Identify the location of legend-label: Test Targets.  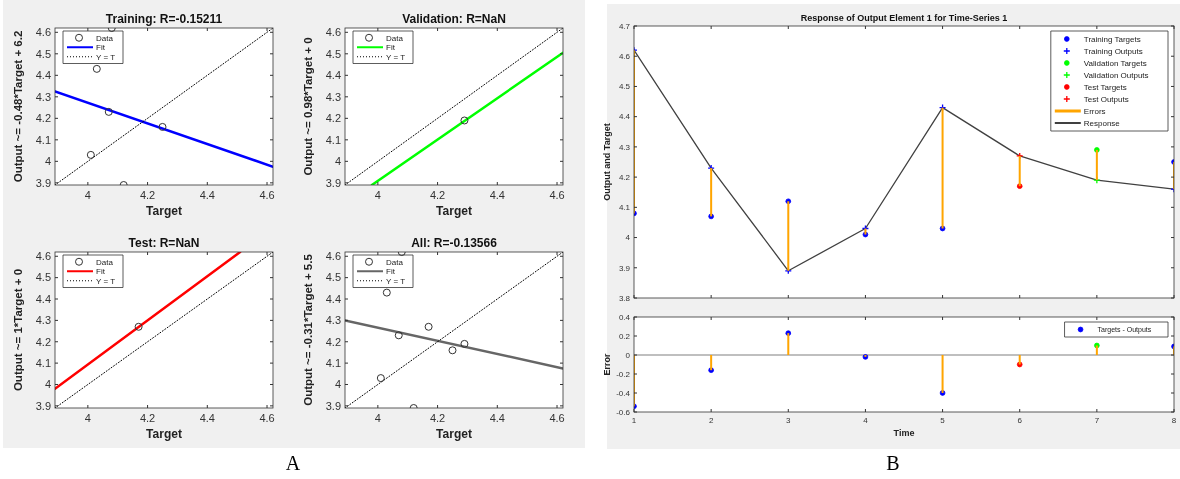
(1105, 87).